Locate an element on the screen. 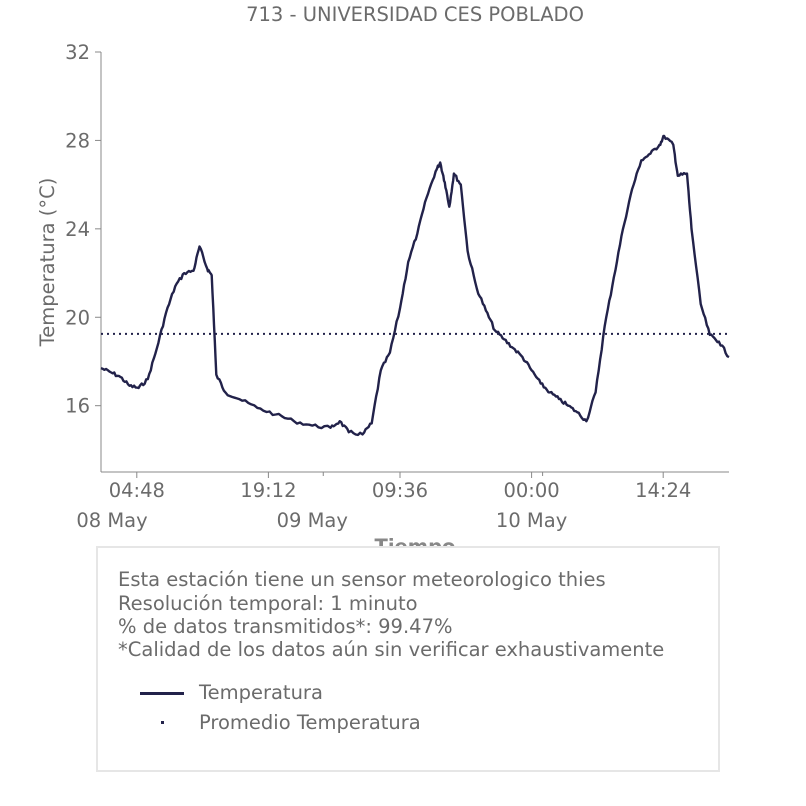 This screenshot has width=806, height=806. x-date-label: 09 May is located at coordinates (312, 520).